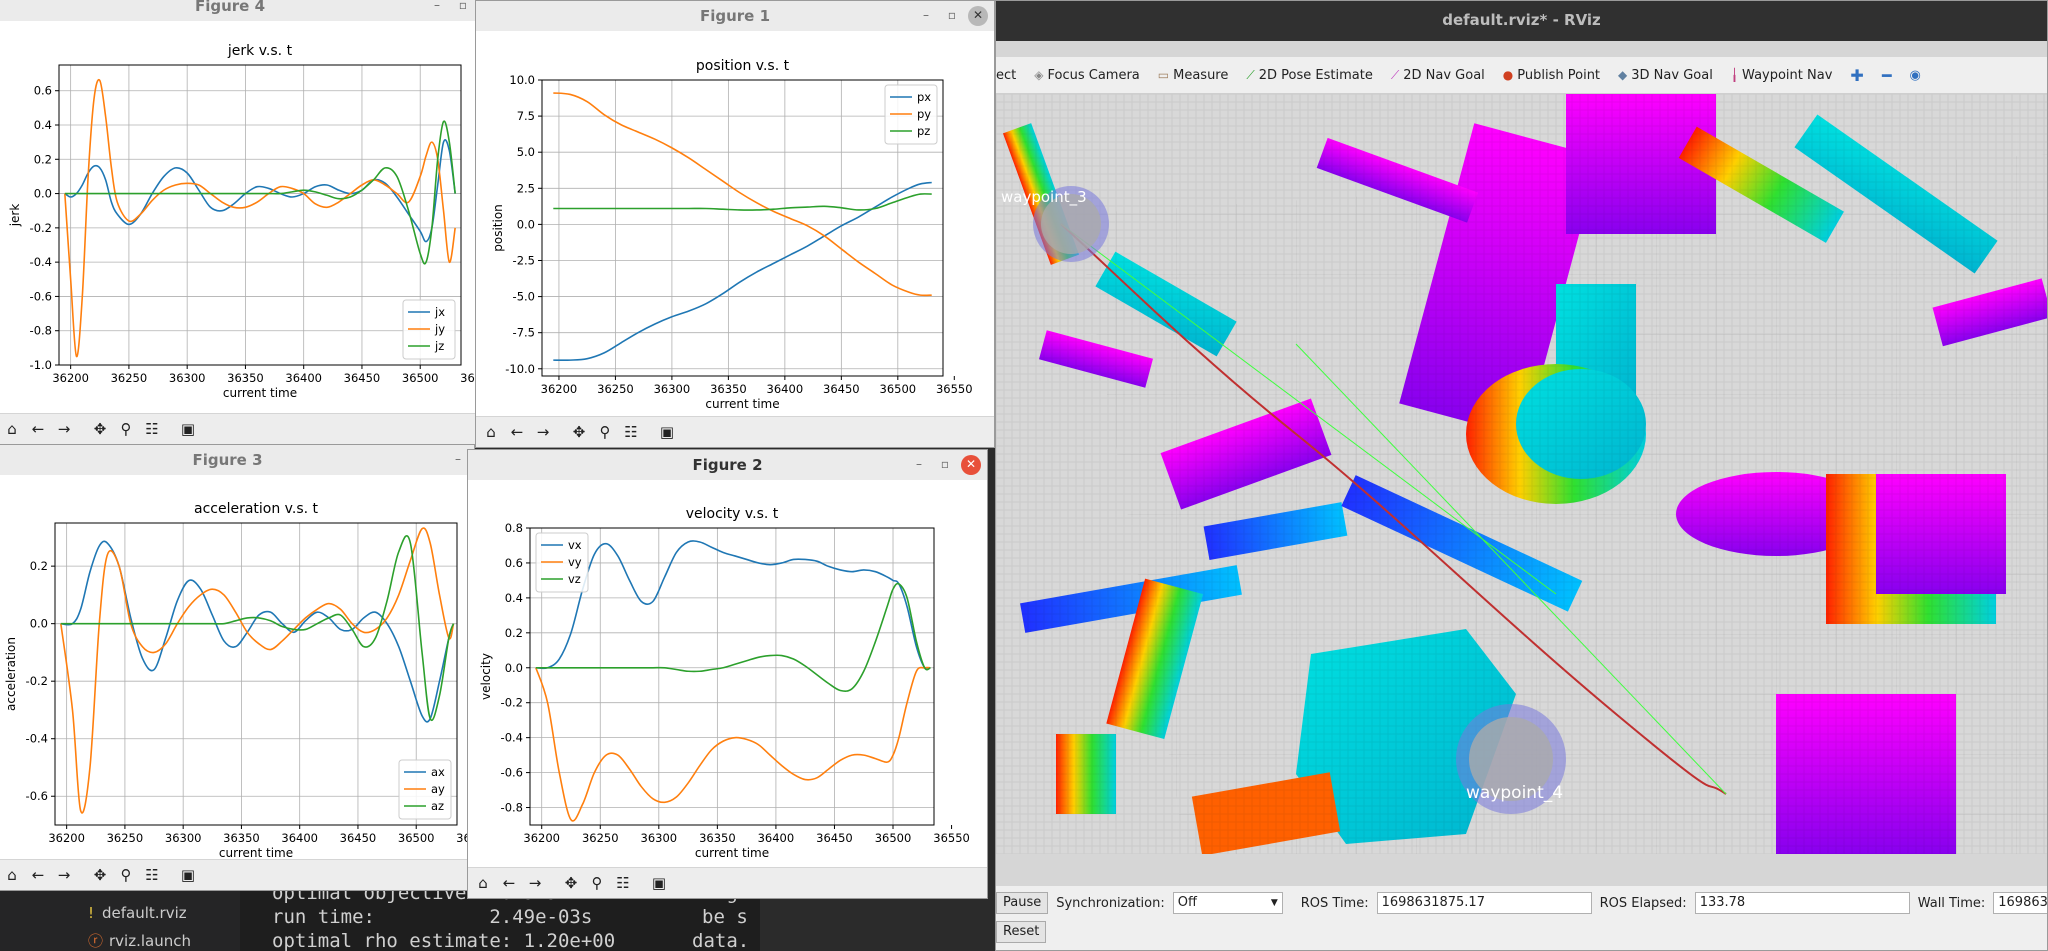 This screenshot has width=2048, height=951. I want to click on y-tick-label: 2.5, so click(526, 188).